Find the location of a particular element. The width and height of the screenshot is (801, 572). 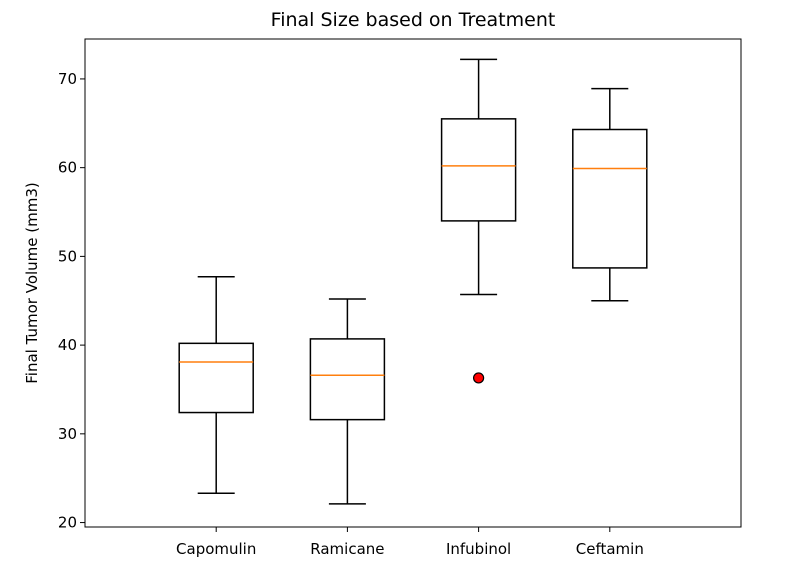

x-tick-label: Infubinol is located at coordinates (478, 549).